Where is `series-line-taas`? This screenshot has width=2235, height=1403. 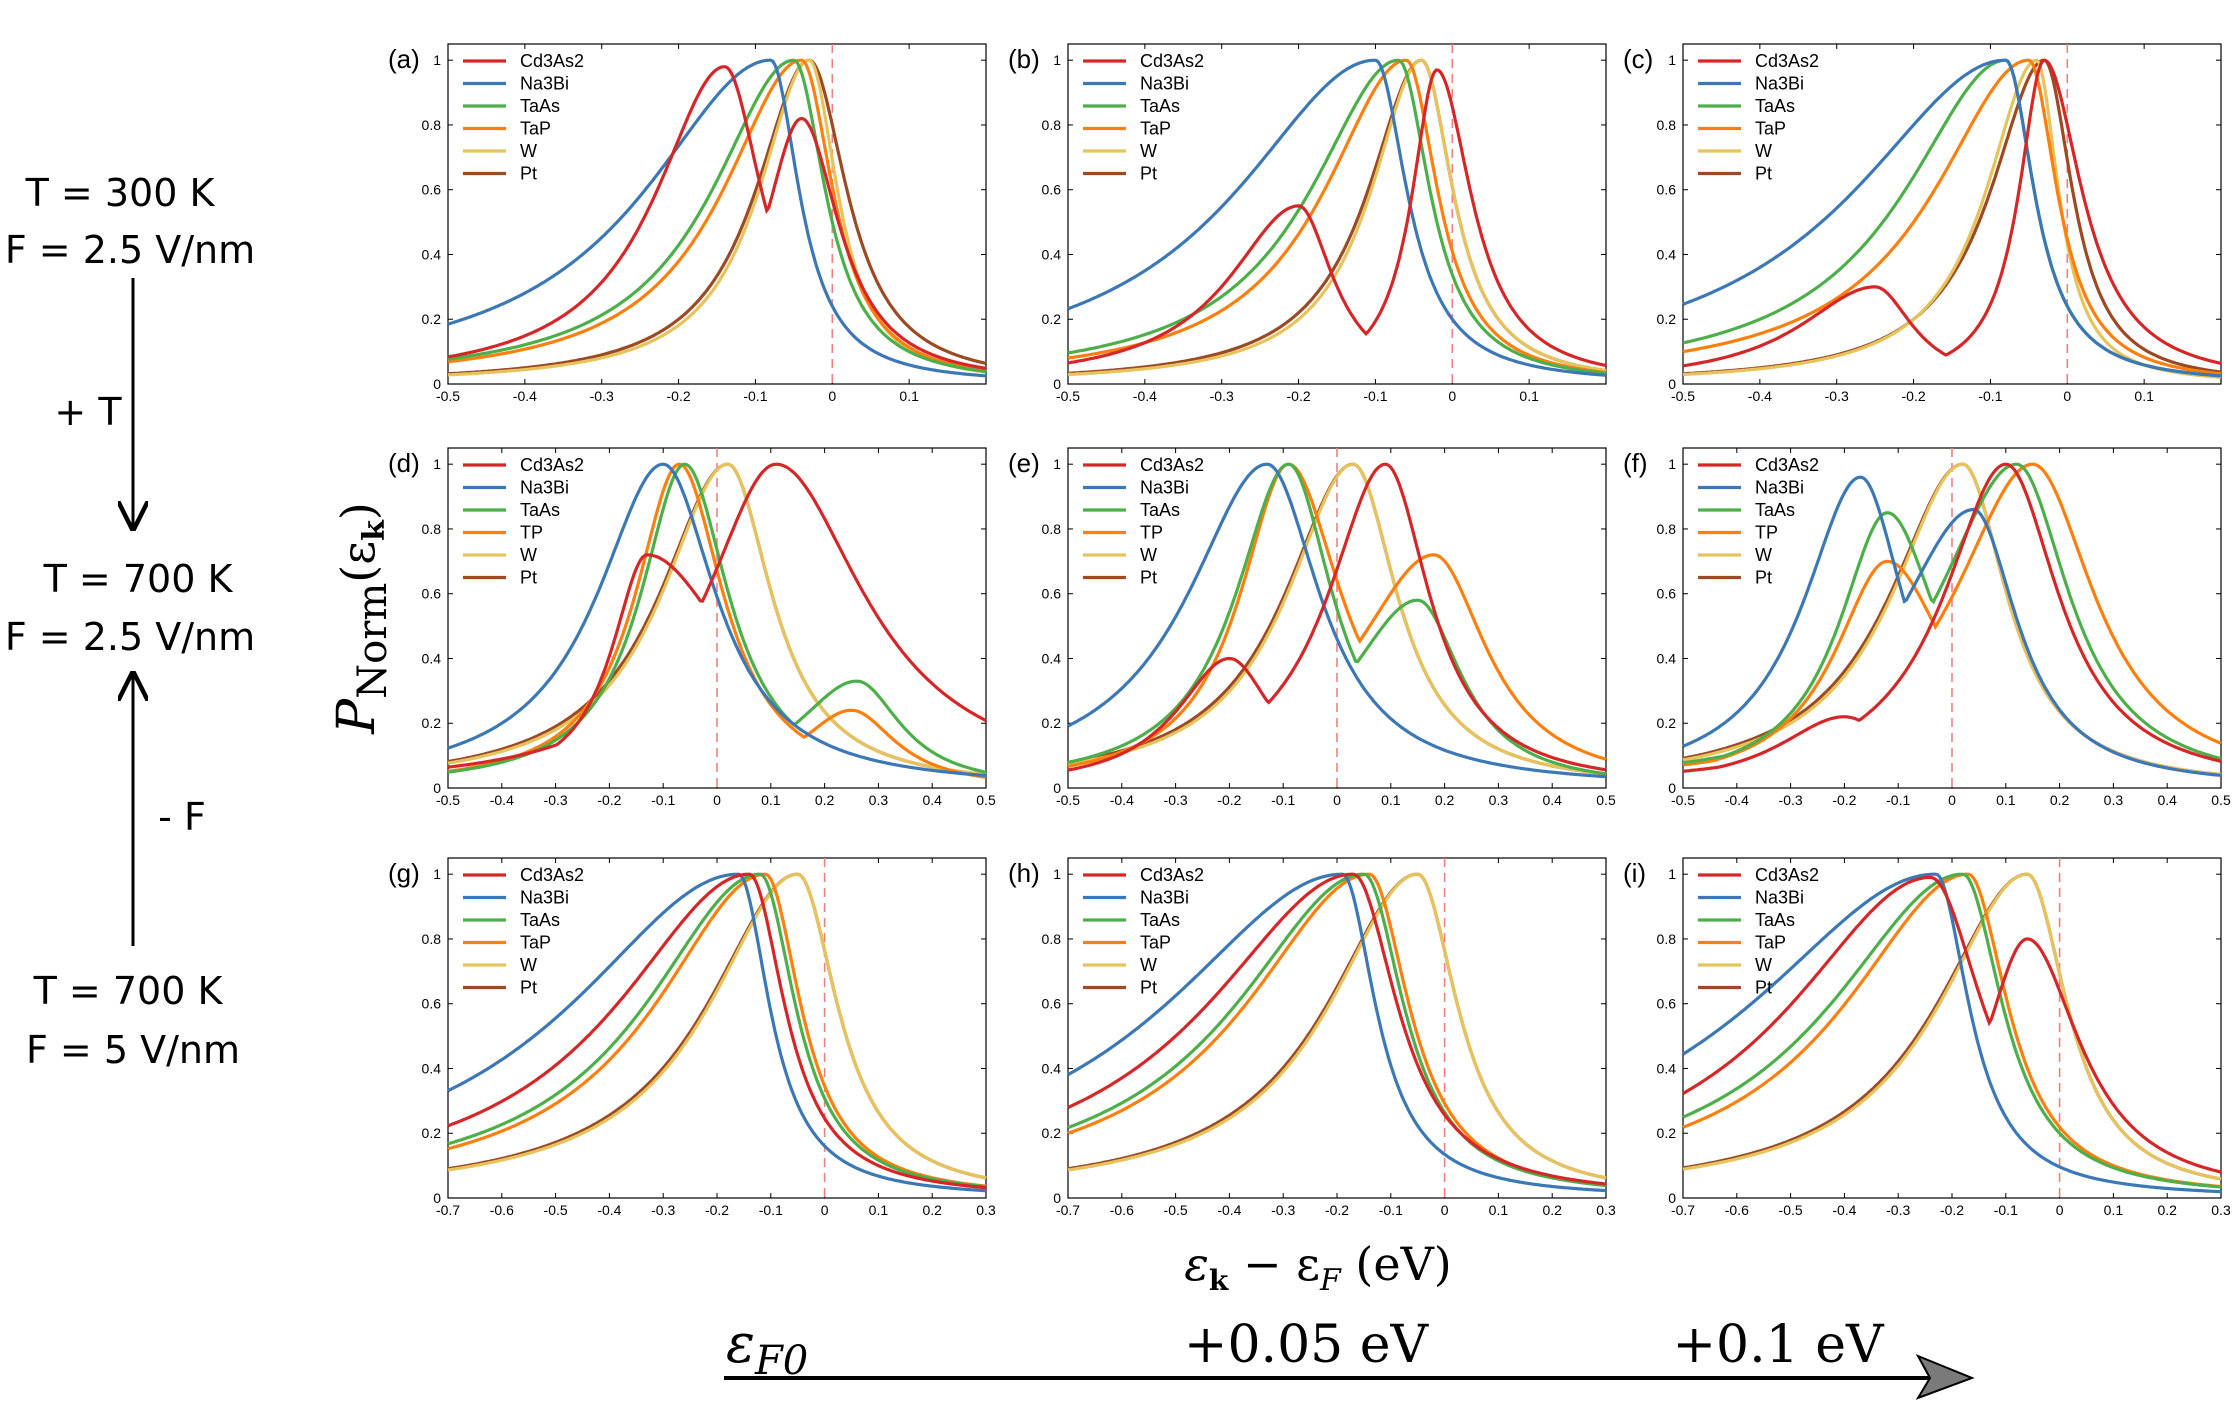 series-line-taas is located at coordinates (717, 216).